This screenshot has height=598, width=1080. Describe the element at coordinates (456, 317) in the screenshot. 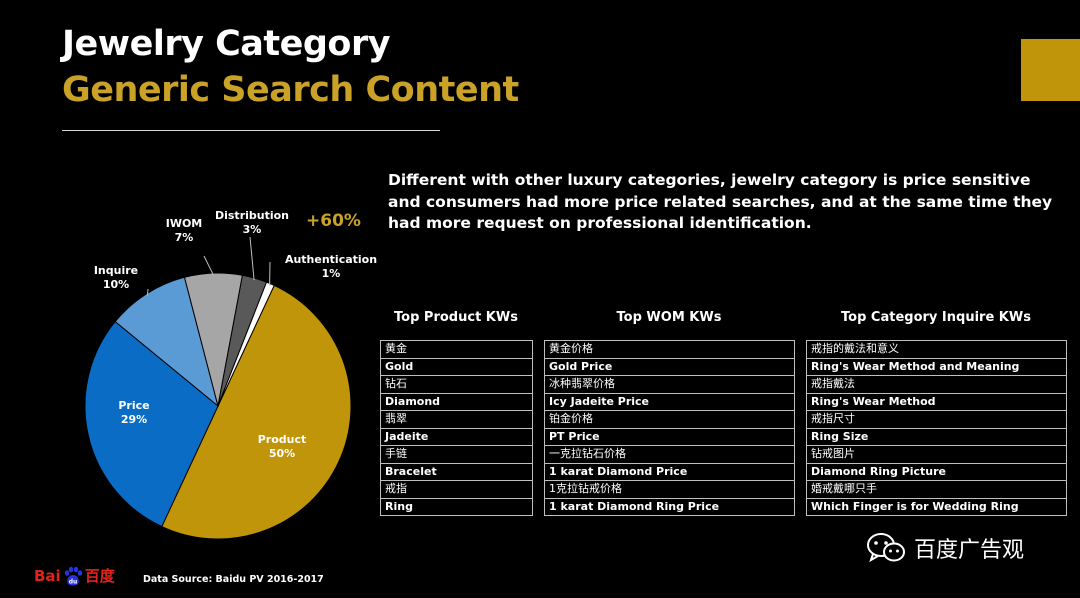

I see `product-kw-heading: Top Product KWs` at that location.